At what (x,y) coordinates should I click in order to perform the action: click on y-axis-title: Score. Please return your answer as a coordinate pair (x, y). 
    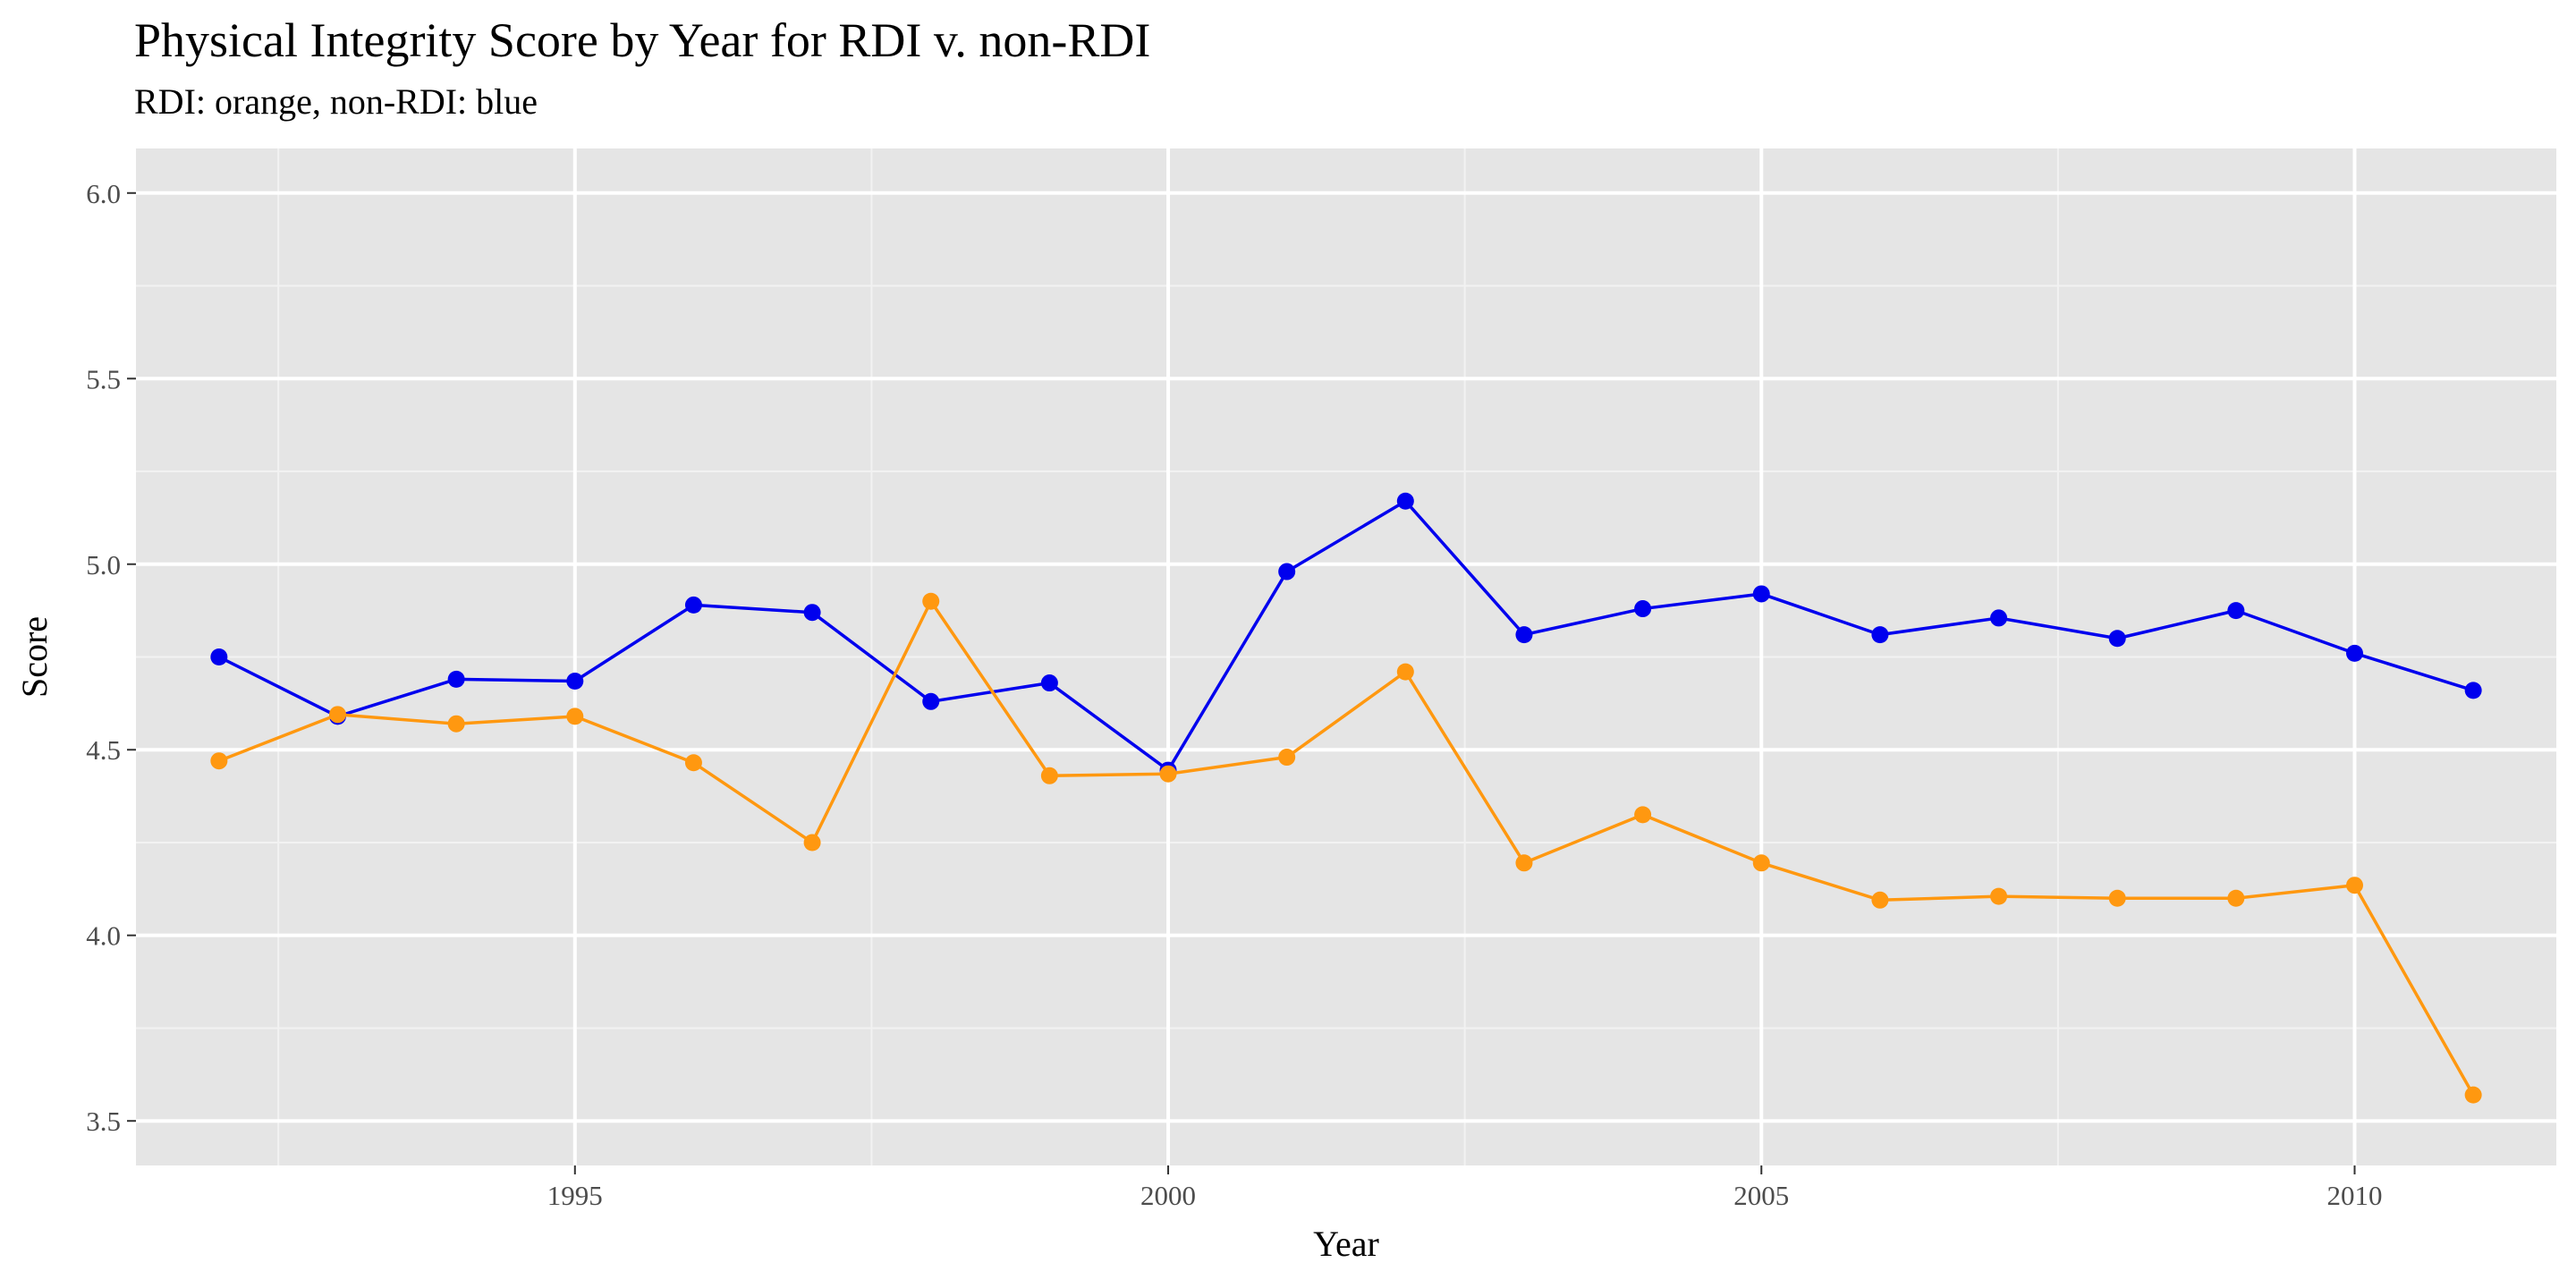
    Looking at the image, I should click on (34, 657).